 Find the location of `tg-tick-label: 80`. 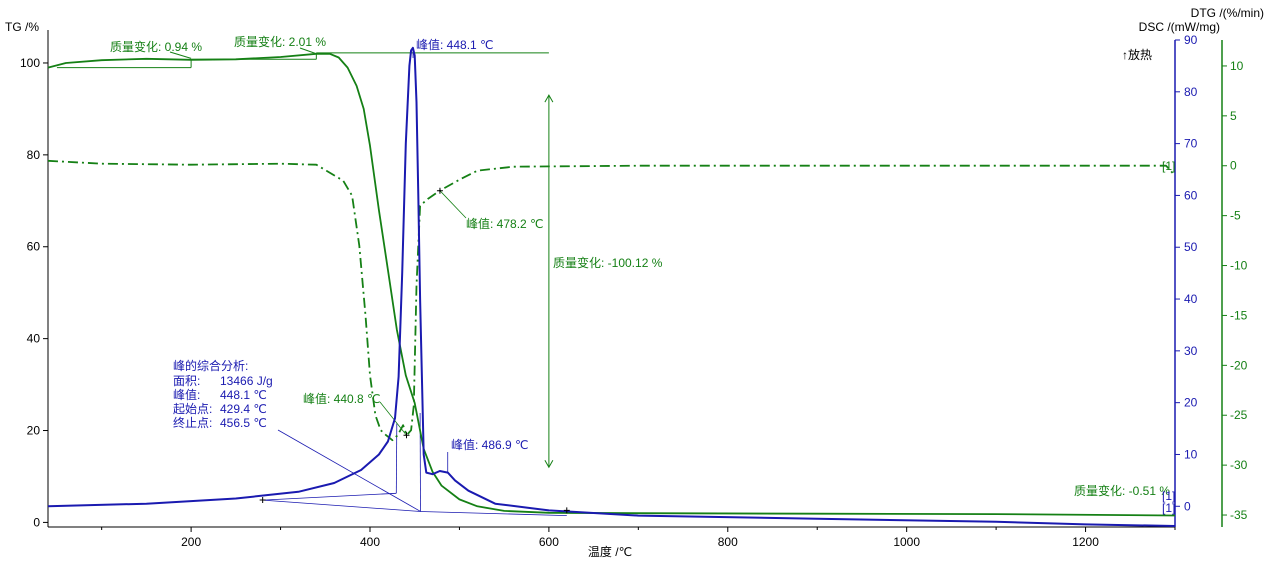

tg-tick-label: 80 is located at coordinates (34, 155).